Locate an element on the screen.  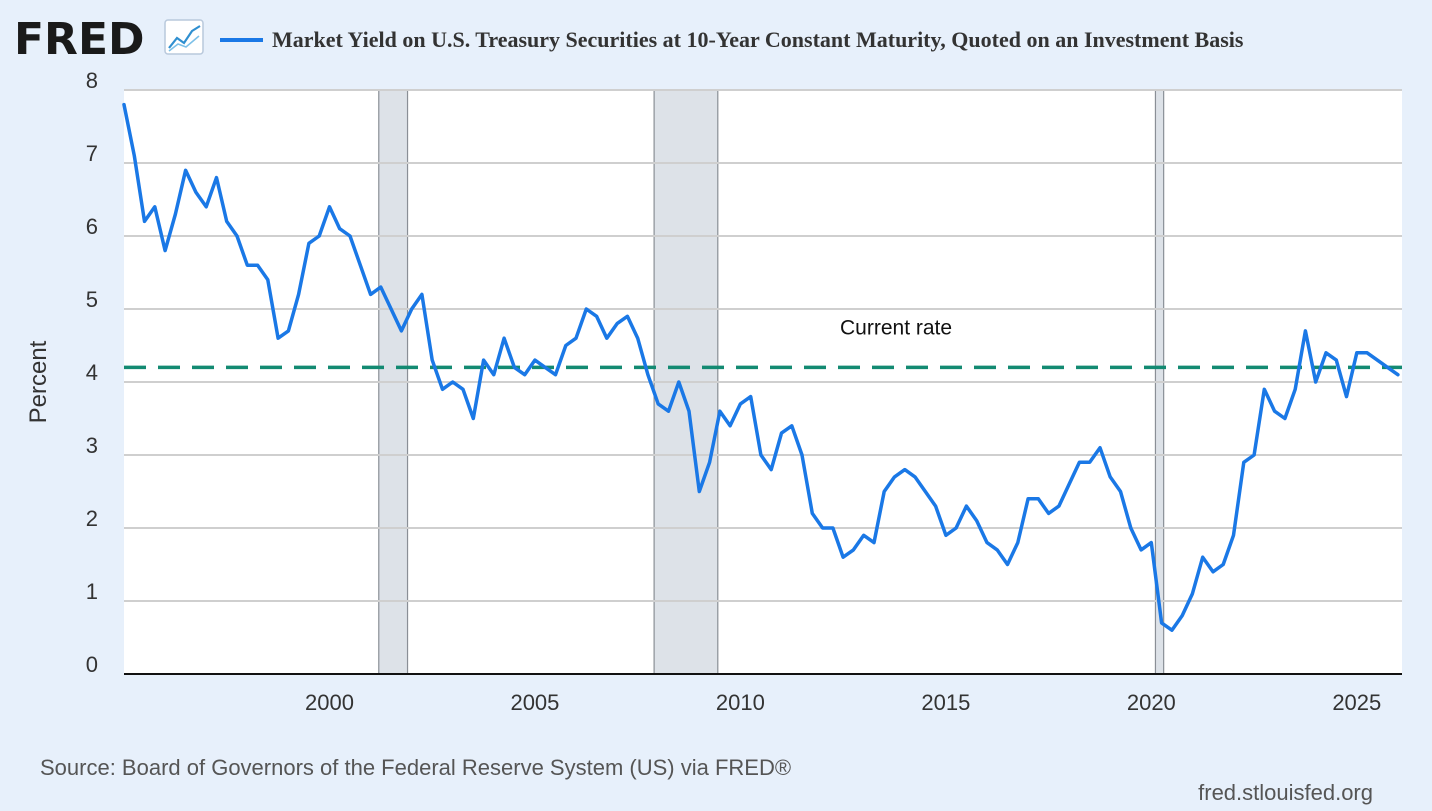
y-tick-label: 5 is located at coordinates (92, 299).